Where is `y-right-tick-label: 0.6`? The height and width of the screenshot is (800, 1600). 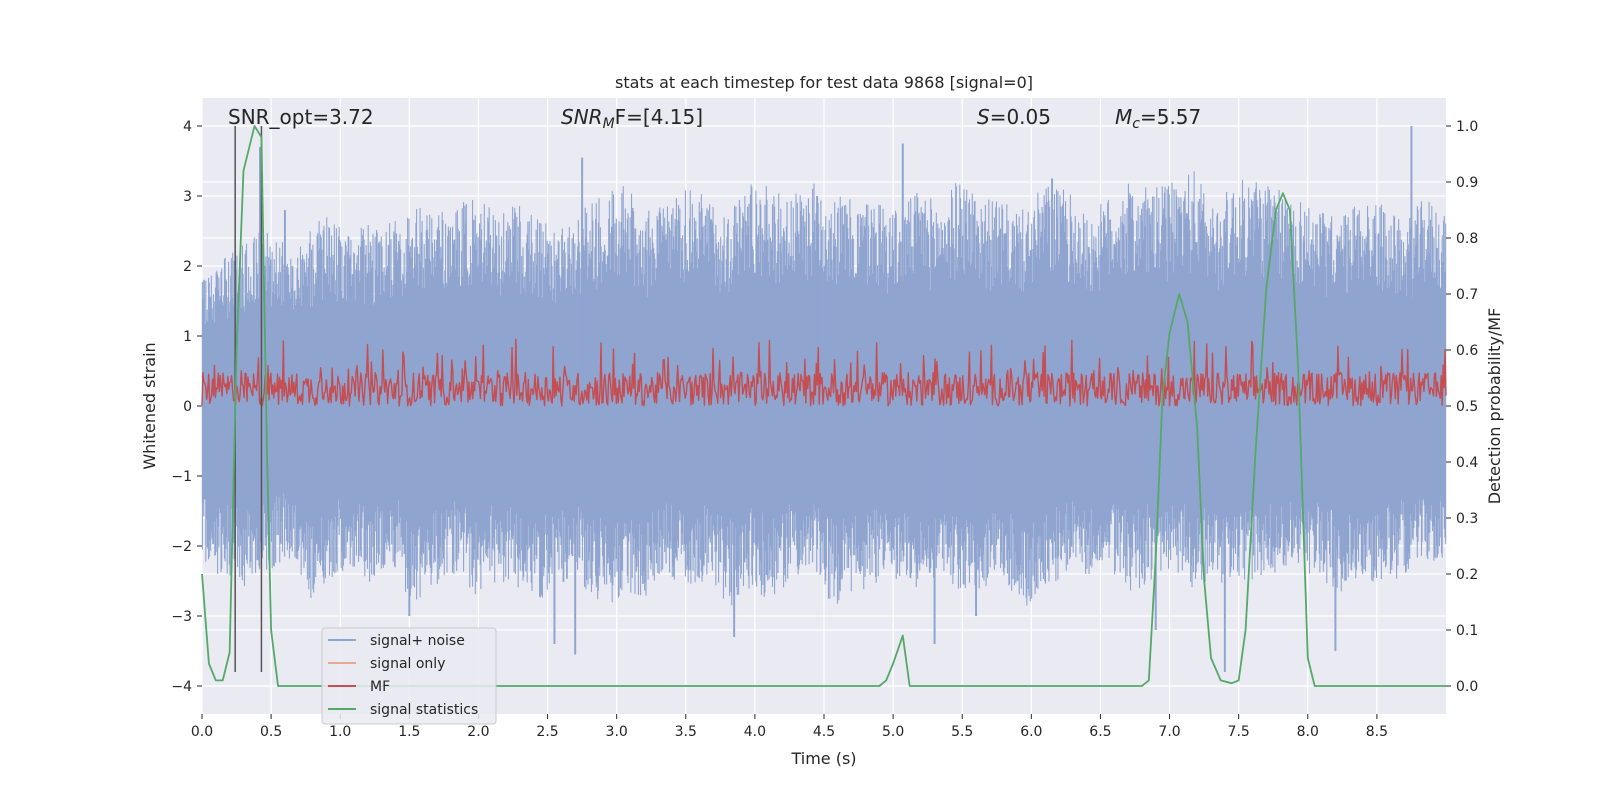 y-right-tick-label: 0.6 is located at coordinates (1467, 351).